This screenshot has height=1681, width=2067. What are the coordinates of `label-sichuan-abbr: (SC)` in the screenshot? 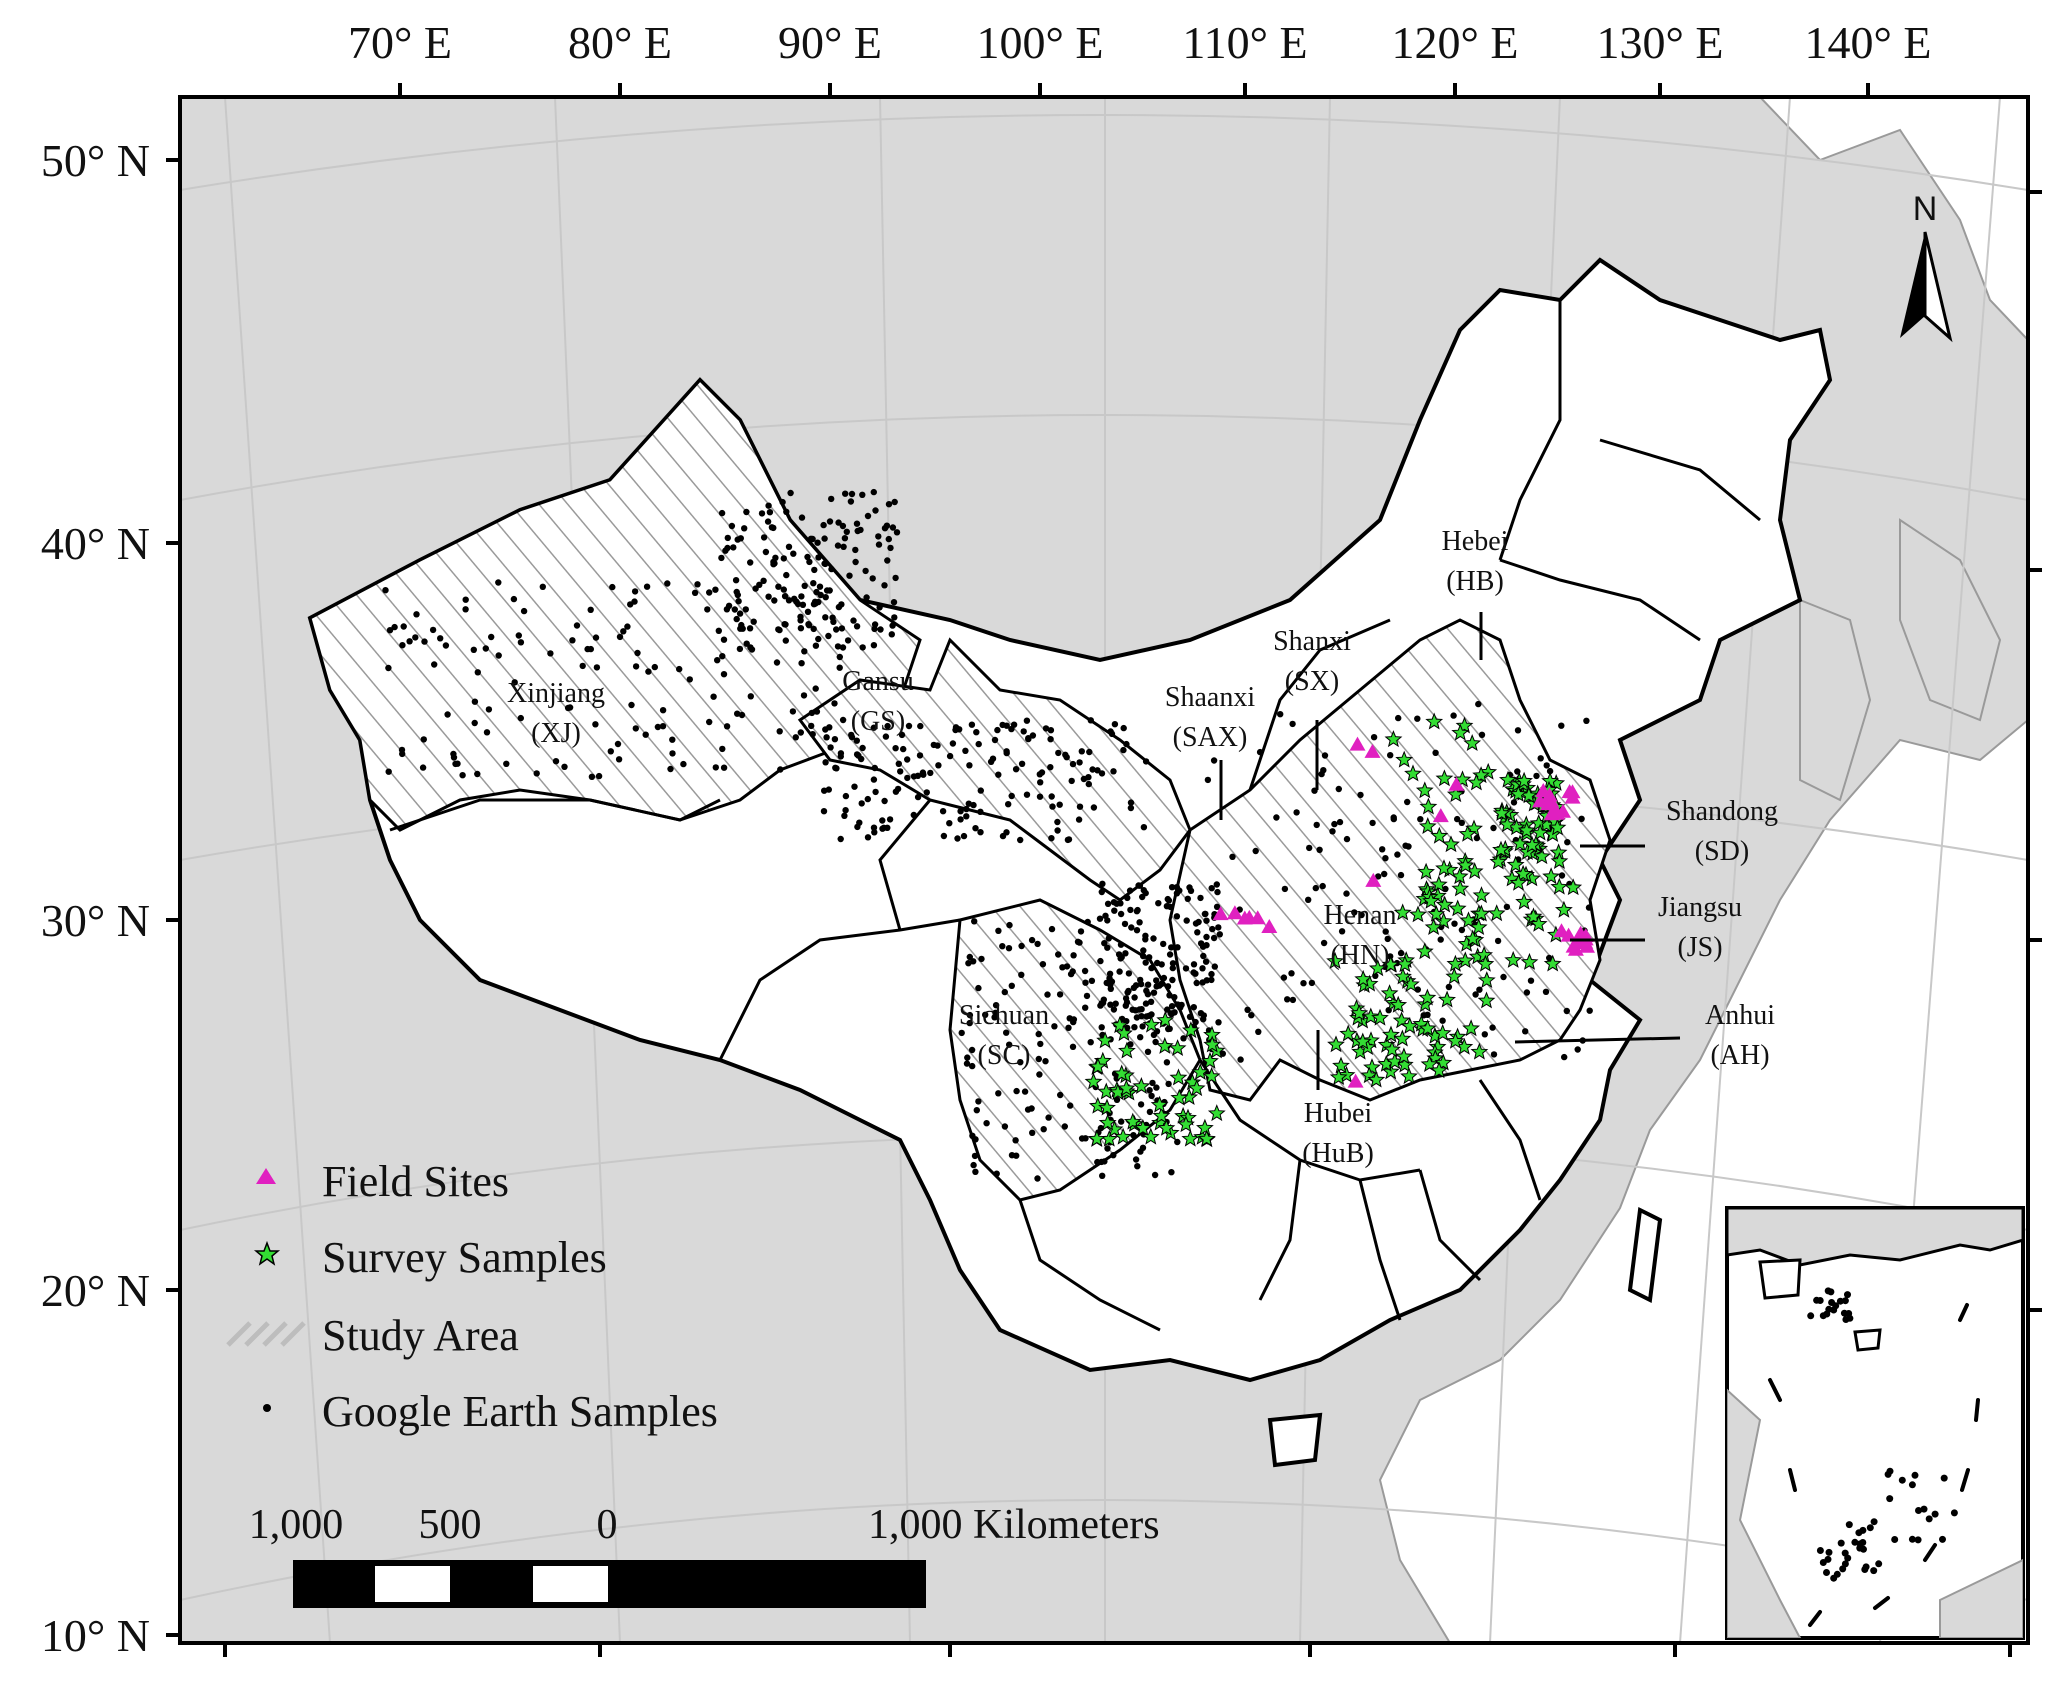 It's located at (1004, 1055).